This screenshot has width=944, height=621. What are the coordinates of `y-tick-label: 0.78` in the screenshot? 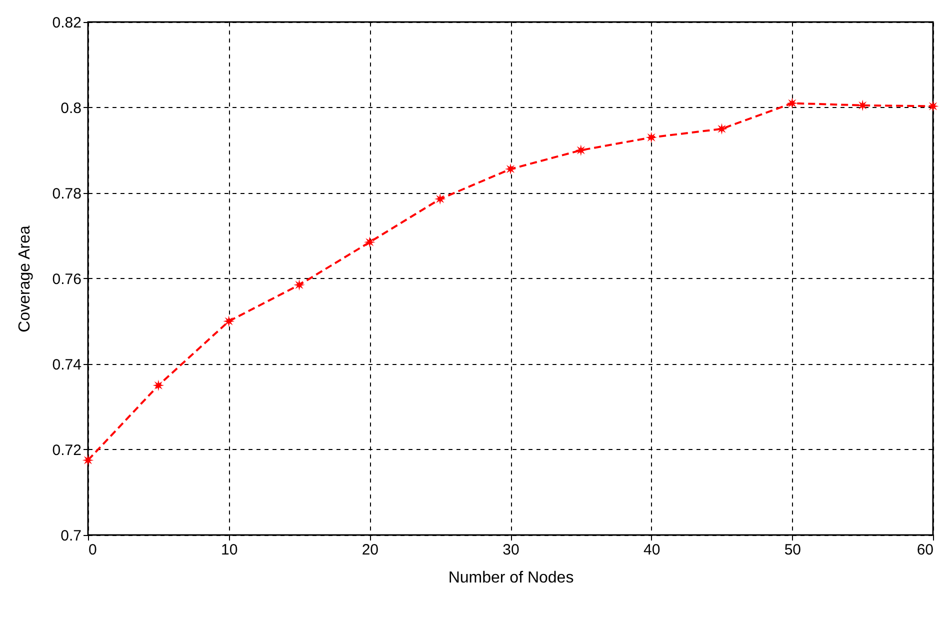 It's located at (67, 194).